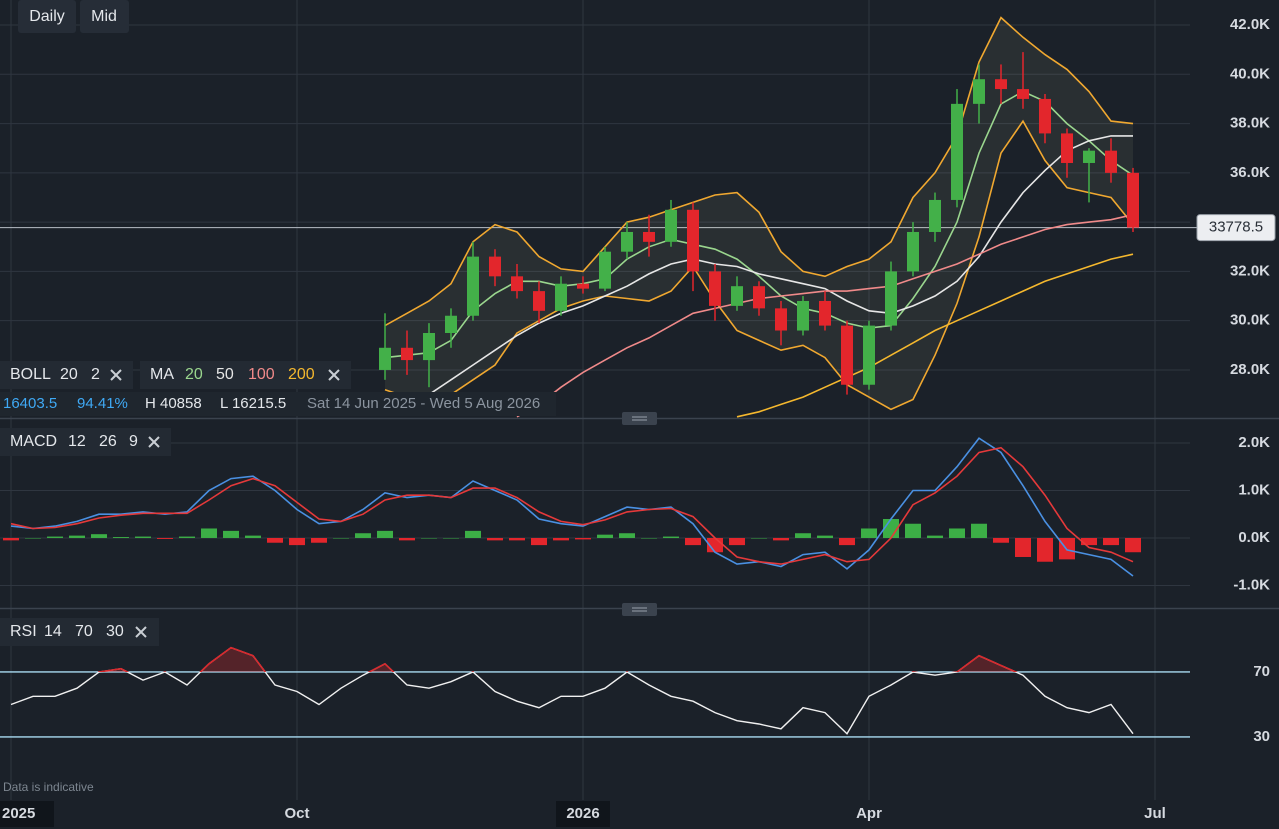  What do you see at coordinates (104, 16) in the screenshot?
I see `price-type-button` at bounding box center [104, 16].